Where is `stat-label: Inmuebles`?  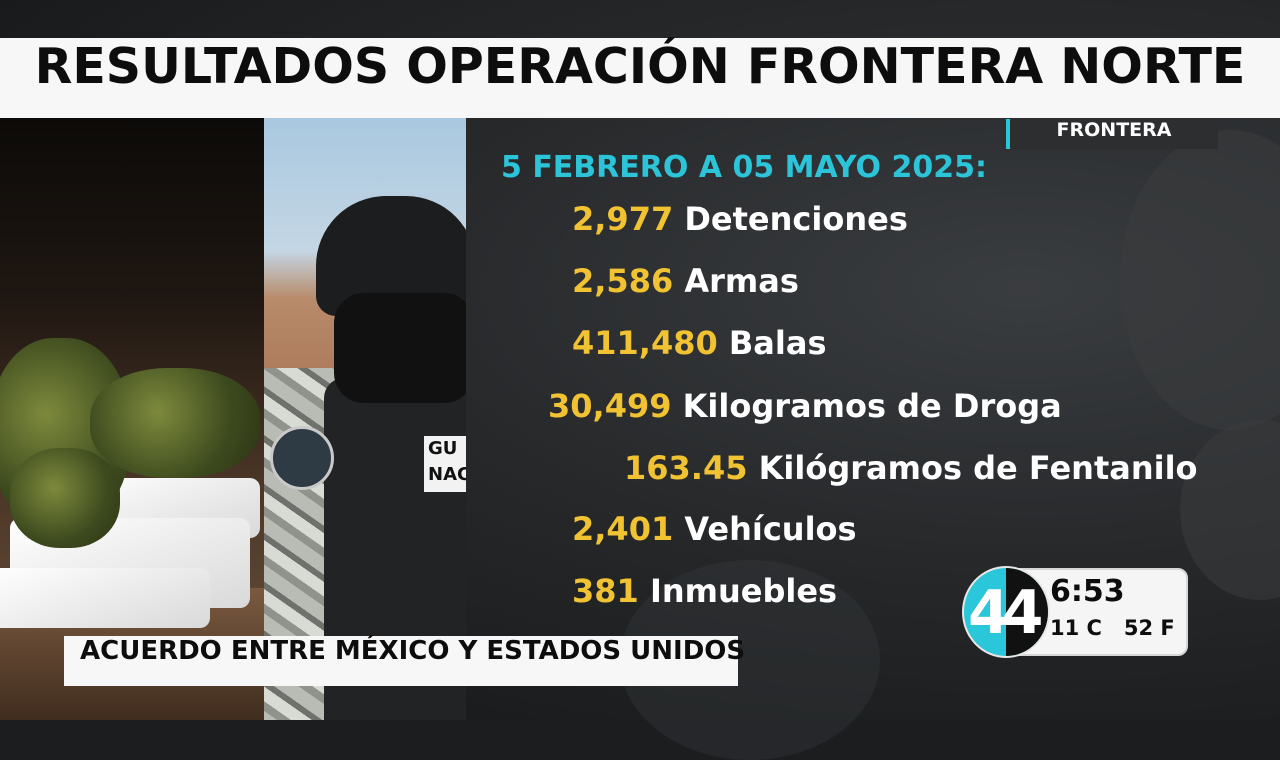
stat-label: Inmuebles is located at coordinates (743, 591).